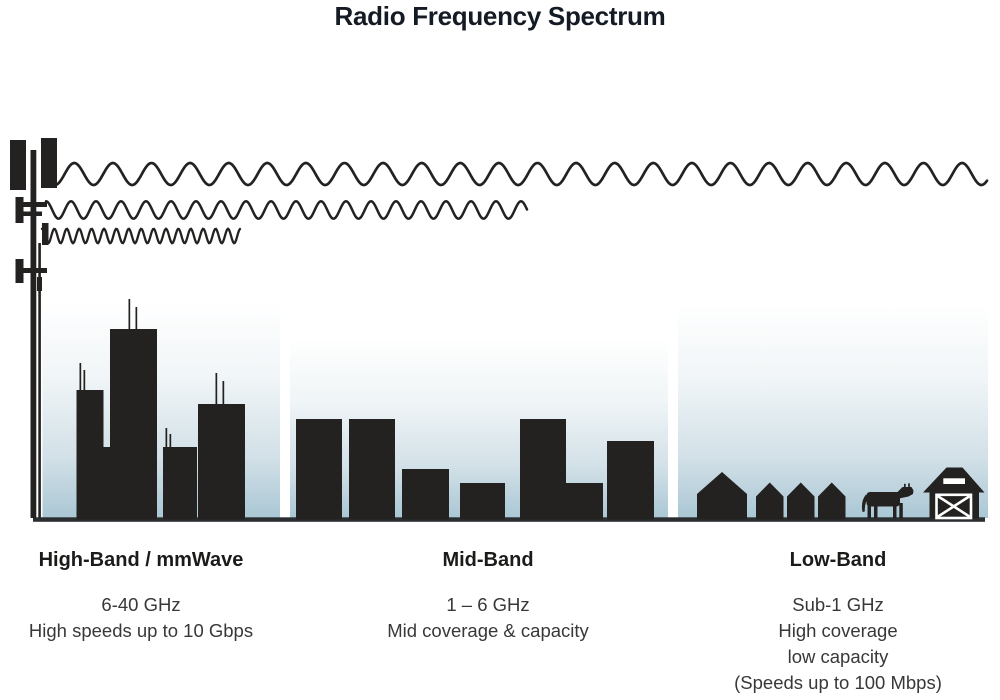  What do you see at coordinates (838, 560) in the screenshot?
I see `band-heading-low: Low-Band` at bounding box center [838, 560].